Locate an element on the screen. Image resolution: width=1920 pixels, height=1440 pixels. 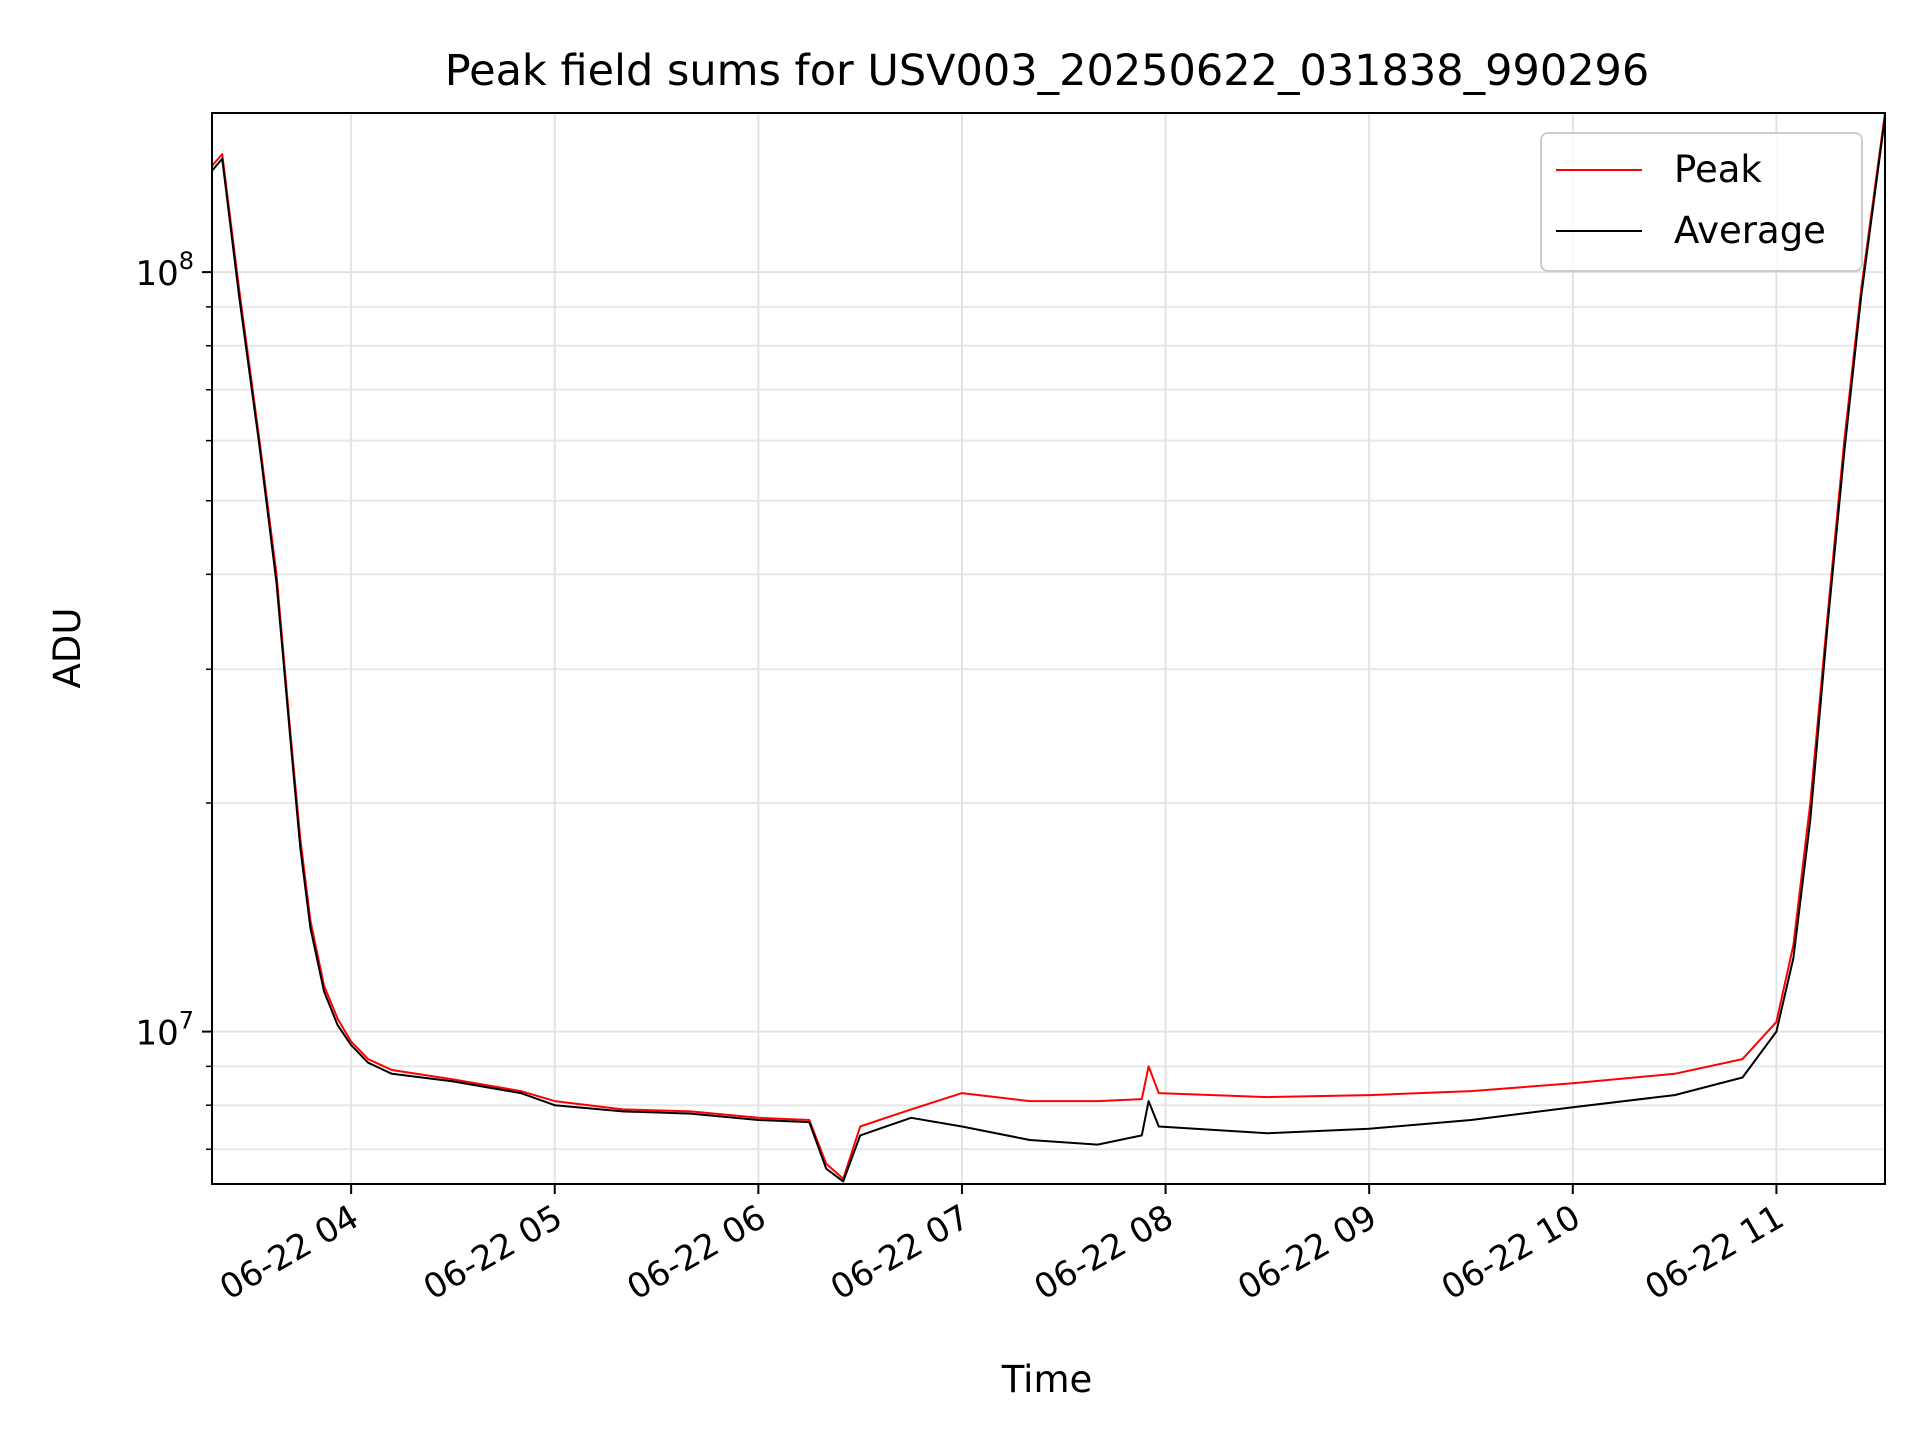
x-tick-label: 06-22 04 is located at coordinates (289, 1252).